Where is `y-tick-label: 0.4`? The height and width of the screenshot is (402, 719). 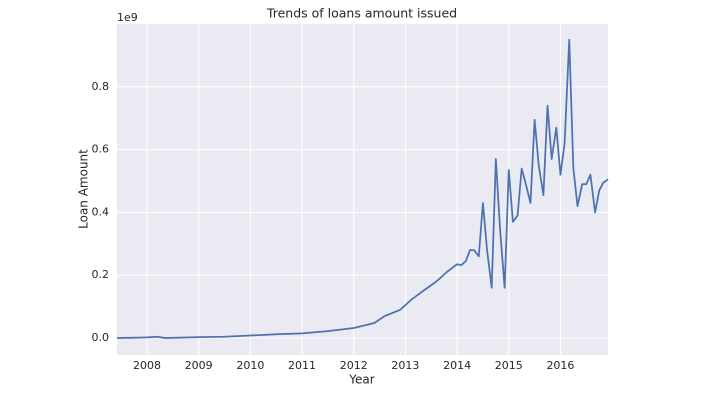 y-tick-label: 0.4 is located at coordinates (101, 211).